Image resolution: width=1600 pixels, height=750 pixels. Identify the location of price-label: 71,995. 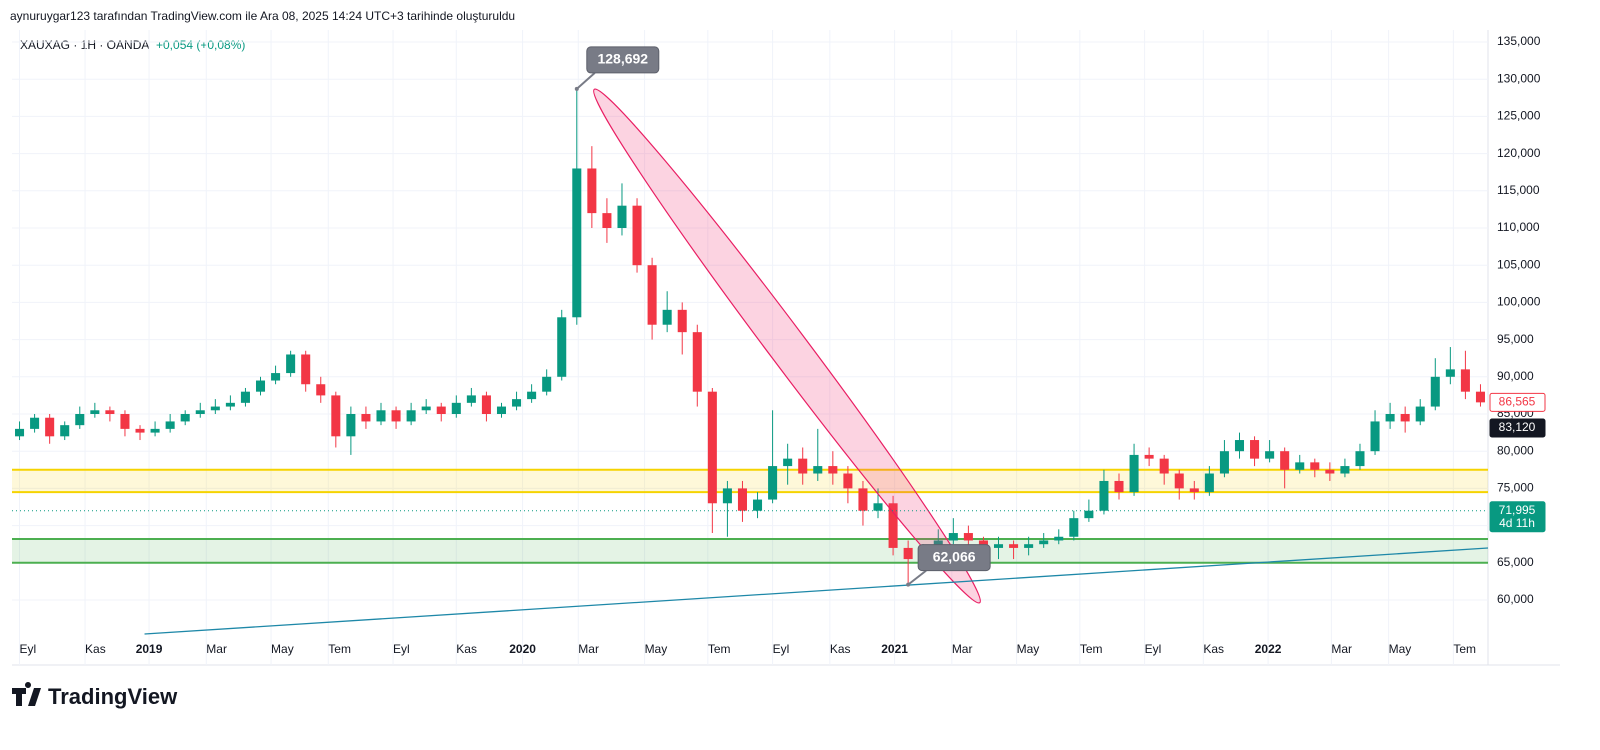
(1517, 510).